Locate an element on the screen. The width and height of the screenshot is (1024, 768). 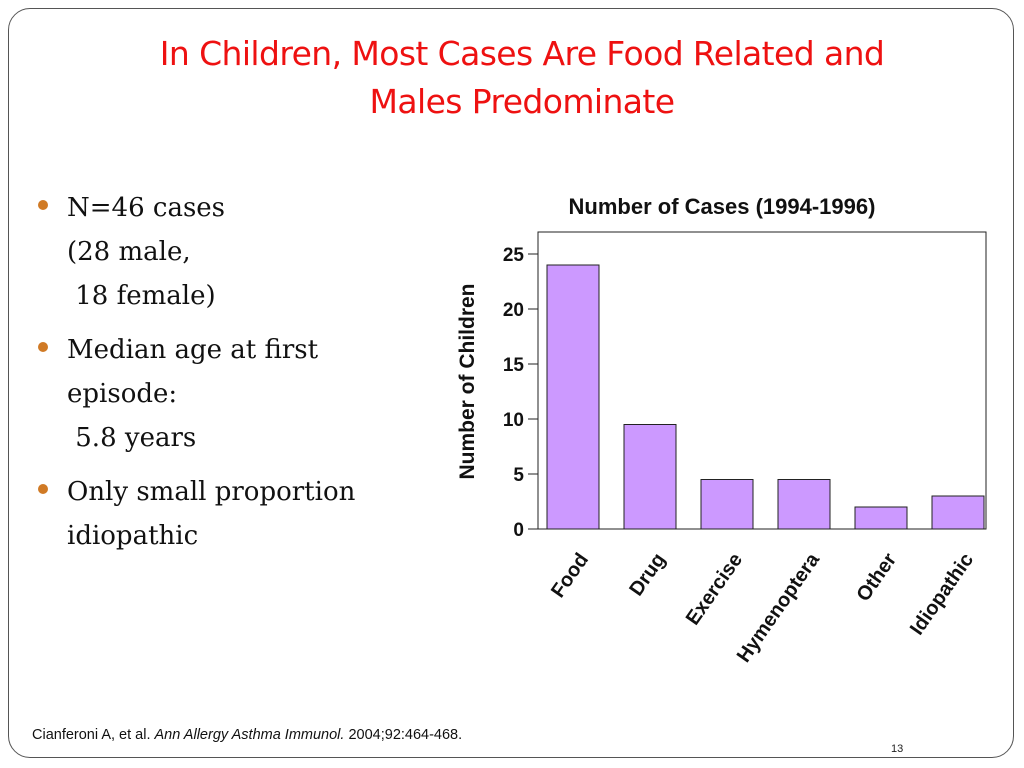
bullet-item-idiopathic: Only small proportion idiopathic is located at coordinates (214, 514).